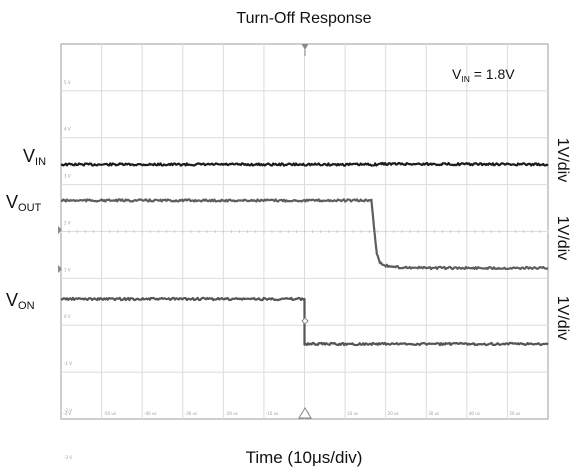 This screenshot has height=474, width=578. I want to click on y-tick-label: -3 V, so click(68, 457).